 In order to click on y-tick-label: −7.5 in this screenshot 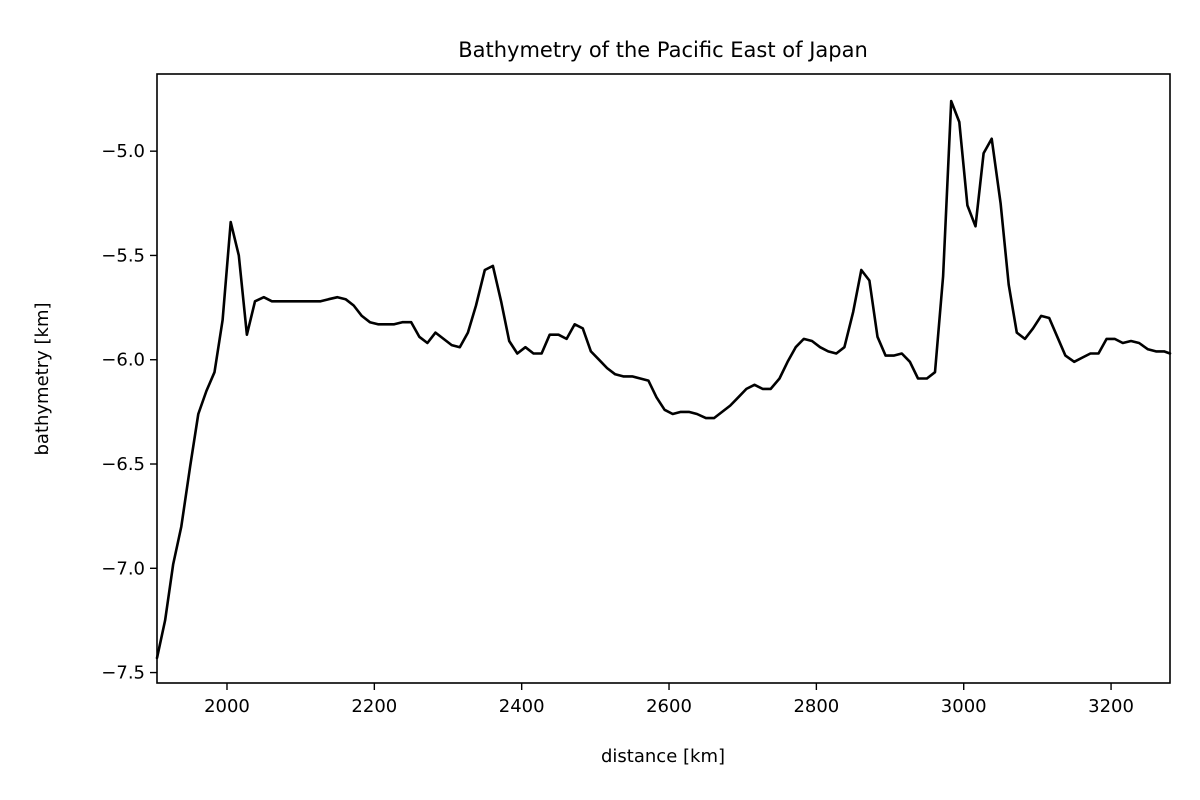, I will do `click(123, 673)`.